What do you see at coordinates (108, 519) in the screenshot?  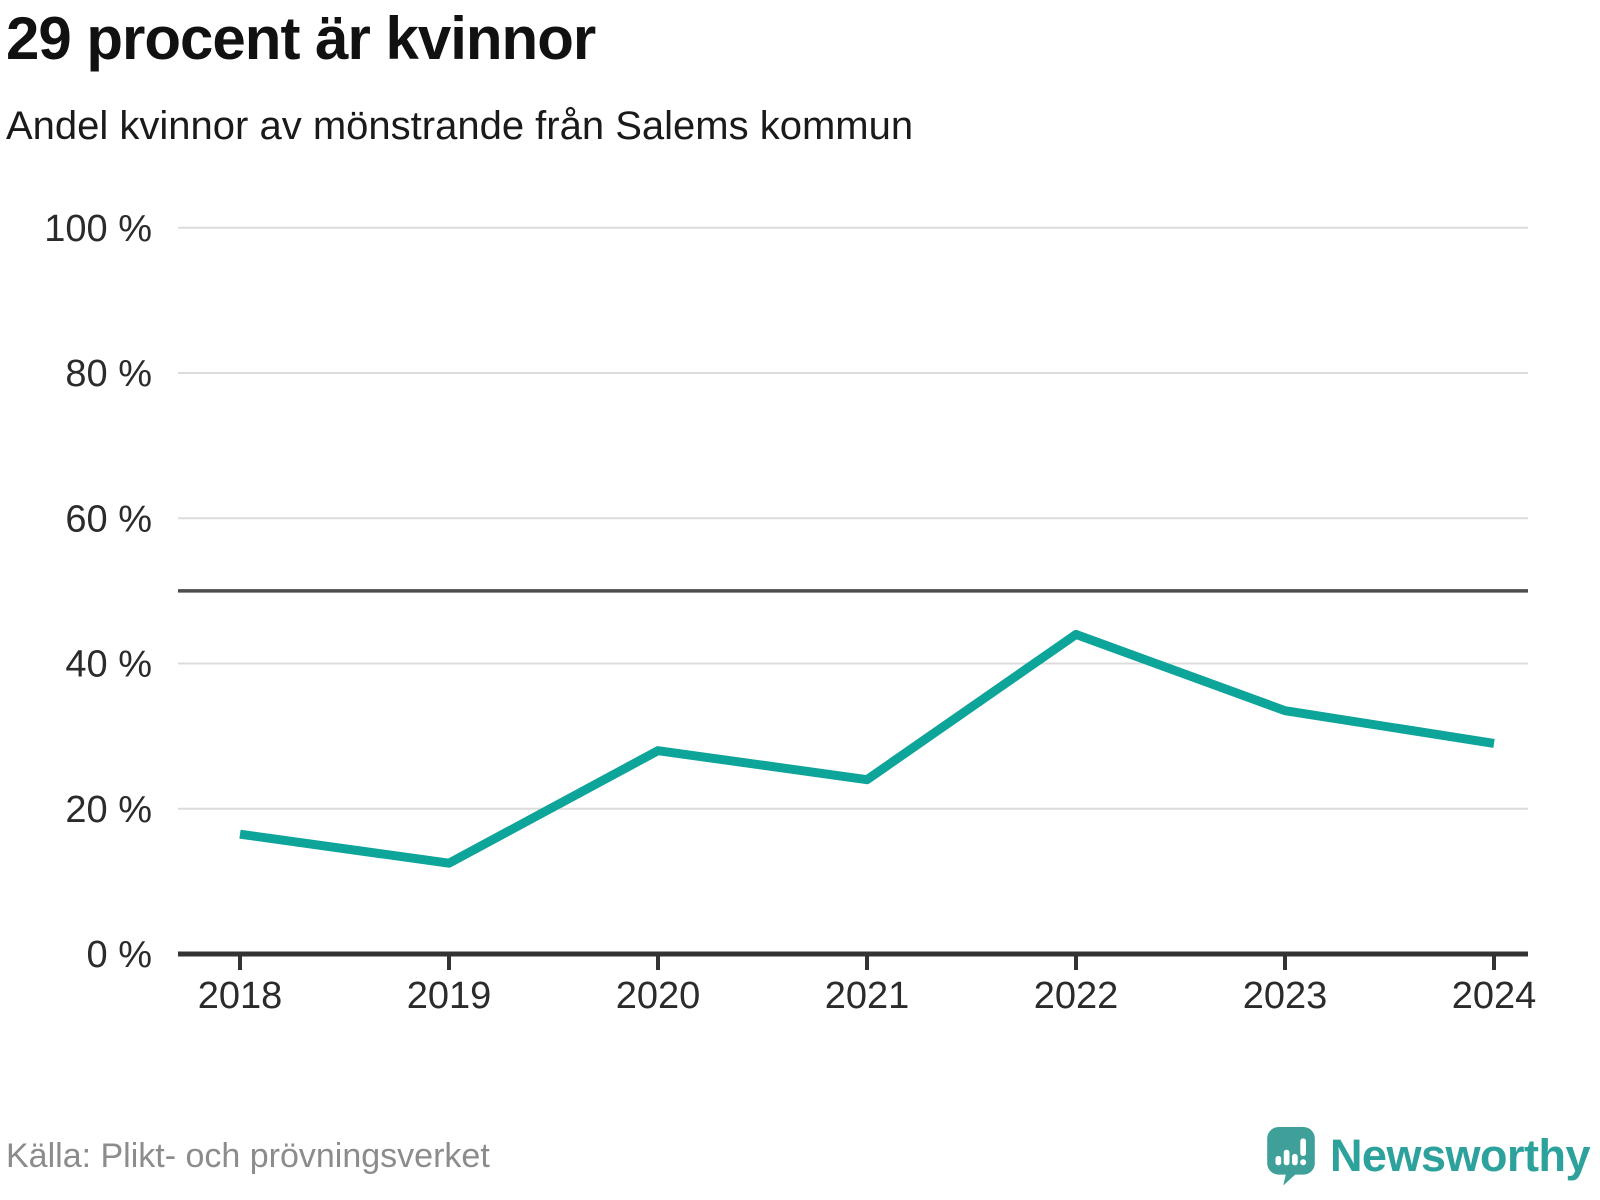 I see `y-tick-label: 60 %` at bounding box center [108, 519].